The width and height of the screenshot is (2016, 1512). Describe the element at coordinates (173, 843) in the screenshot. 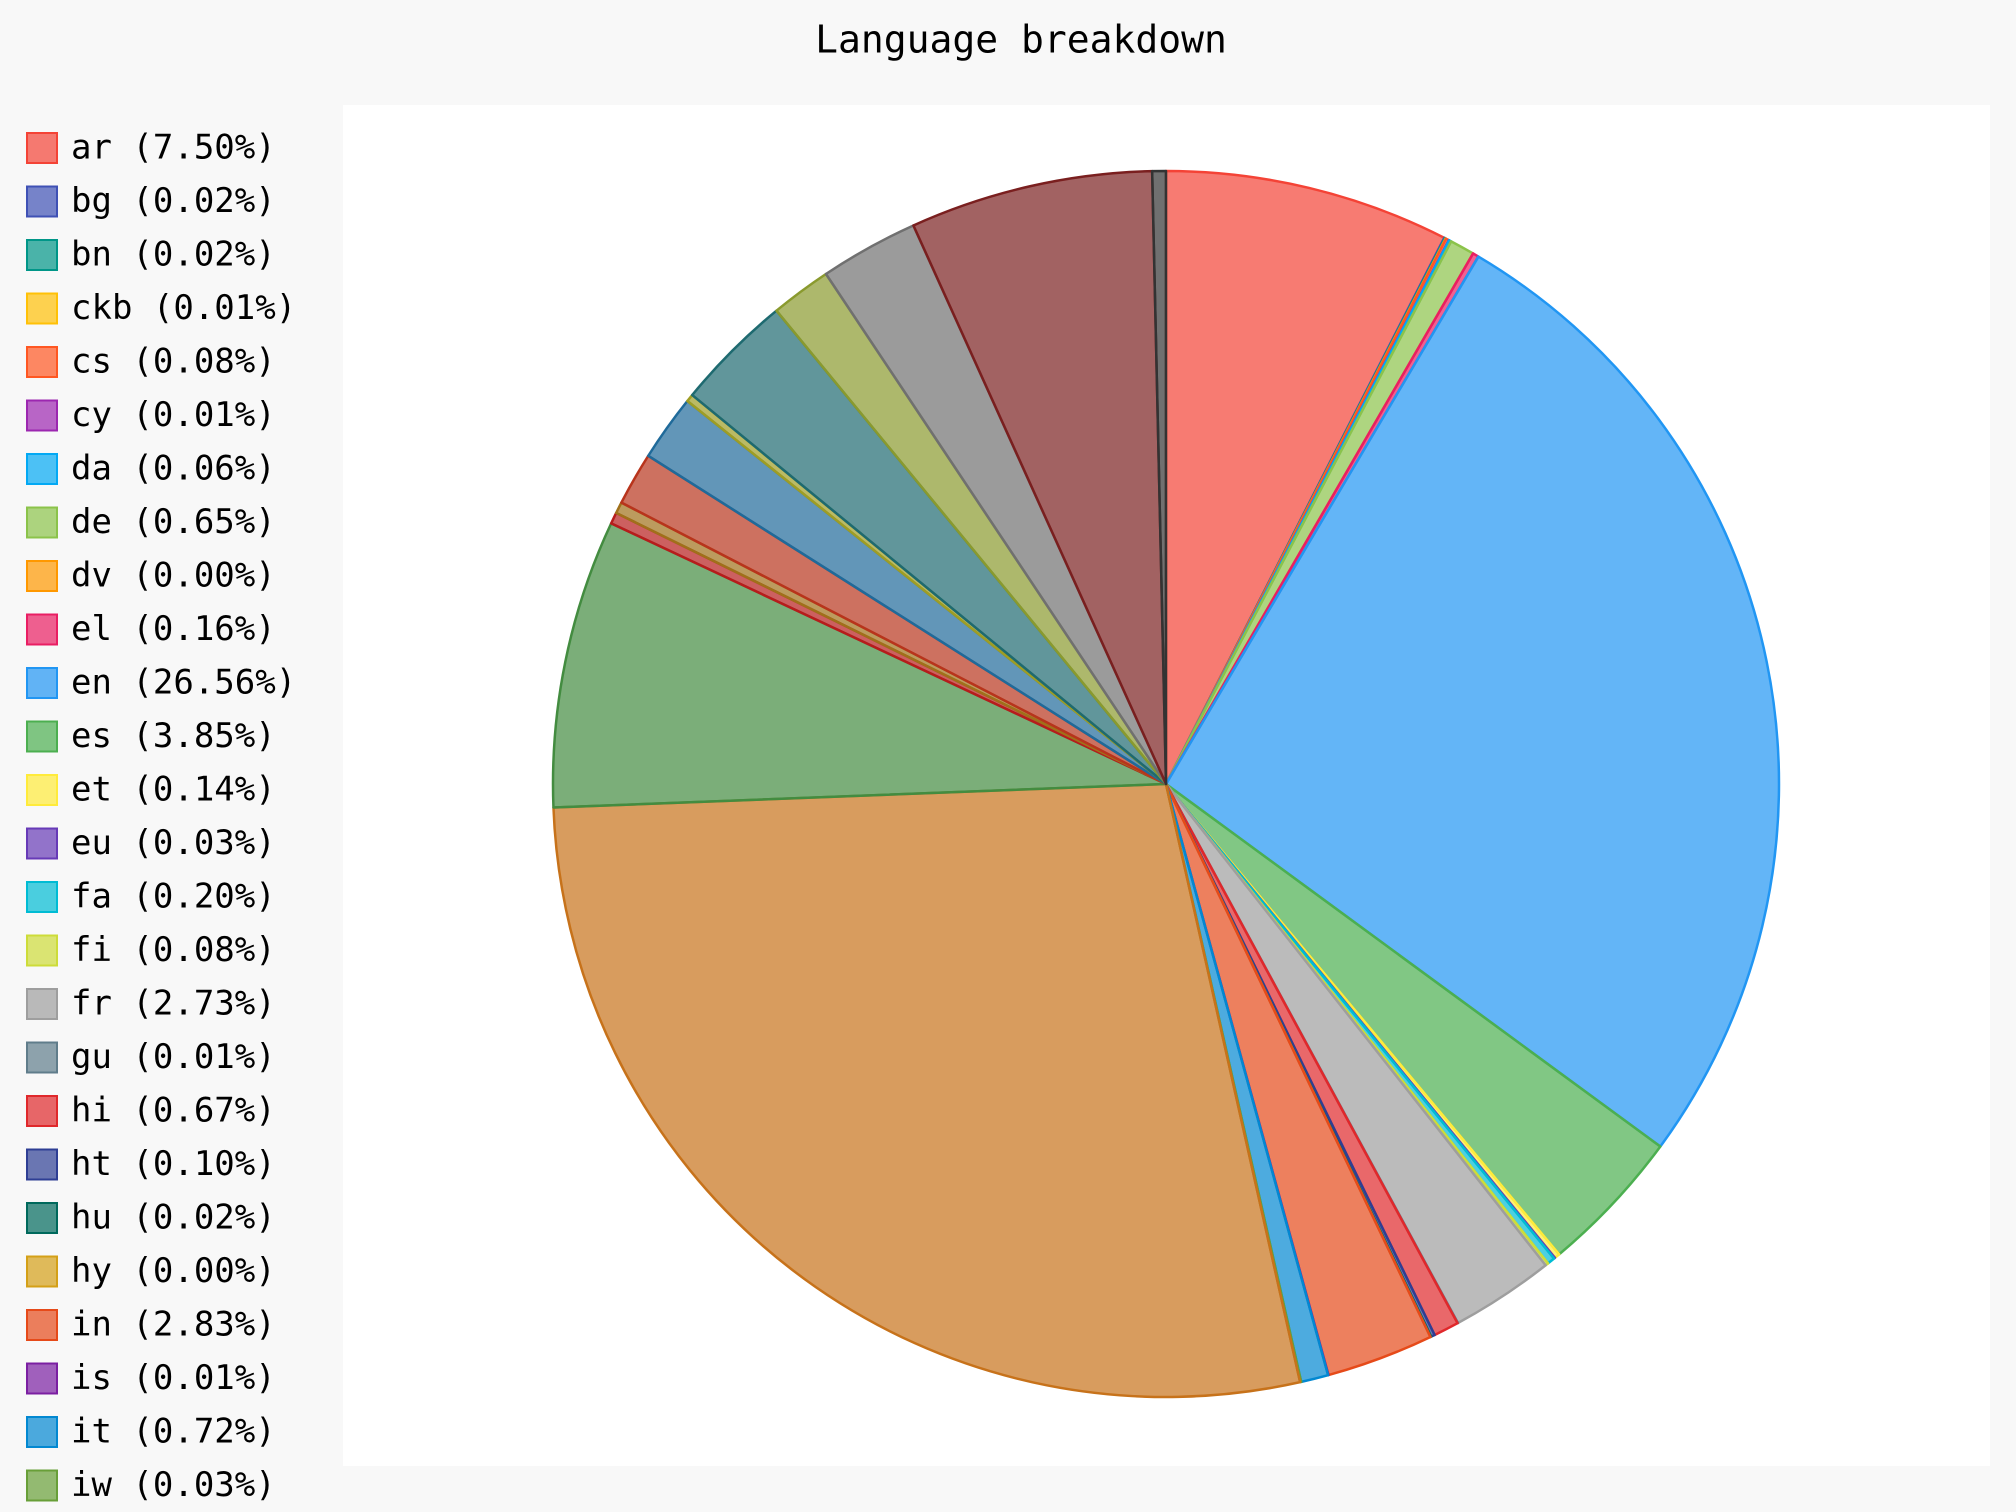

I see `legend-label: eu (0.03%)` at that location.